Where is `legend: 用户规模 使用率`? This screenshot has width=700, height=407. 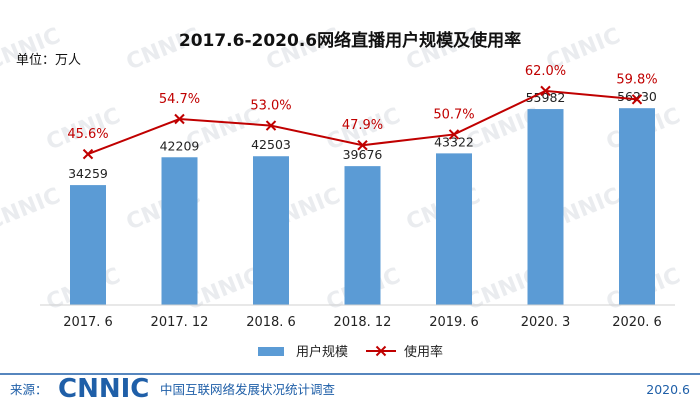
legend: 用户规模 使用率 is located at coordinates (350, 352).